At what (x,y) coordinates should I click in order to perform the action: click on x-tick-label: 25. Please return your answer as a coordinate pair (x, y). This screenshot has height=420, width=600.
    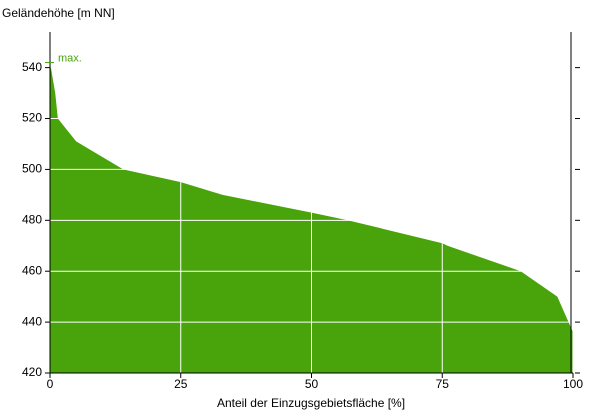
    Looking at the image, I should click on (181, 384).